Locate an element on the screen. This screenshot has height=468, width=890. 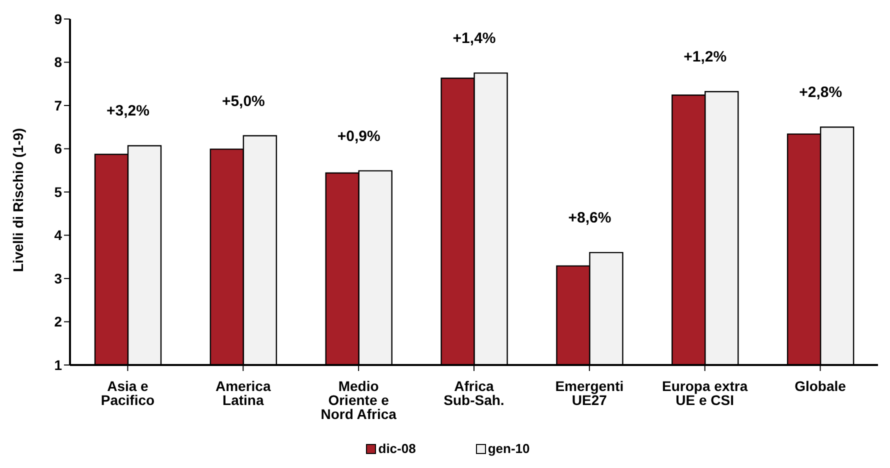
y-tick-label: 8 is located at coordinates (58, 62).